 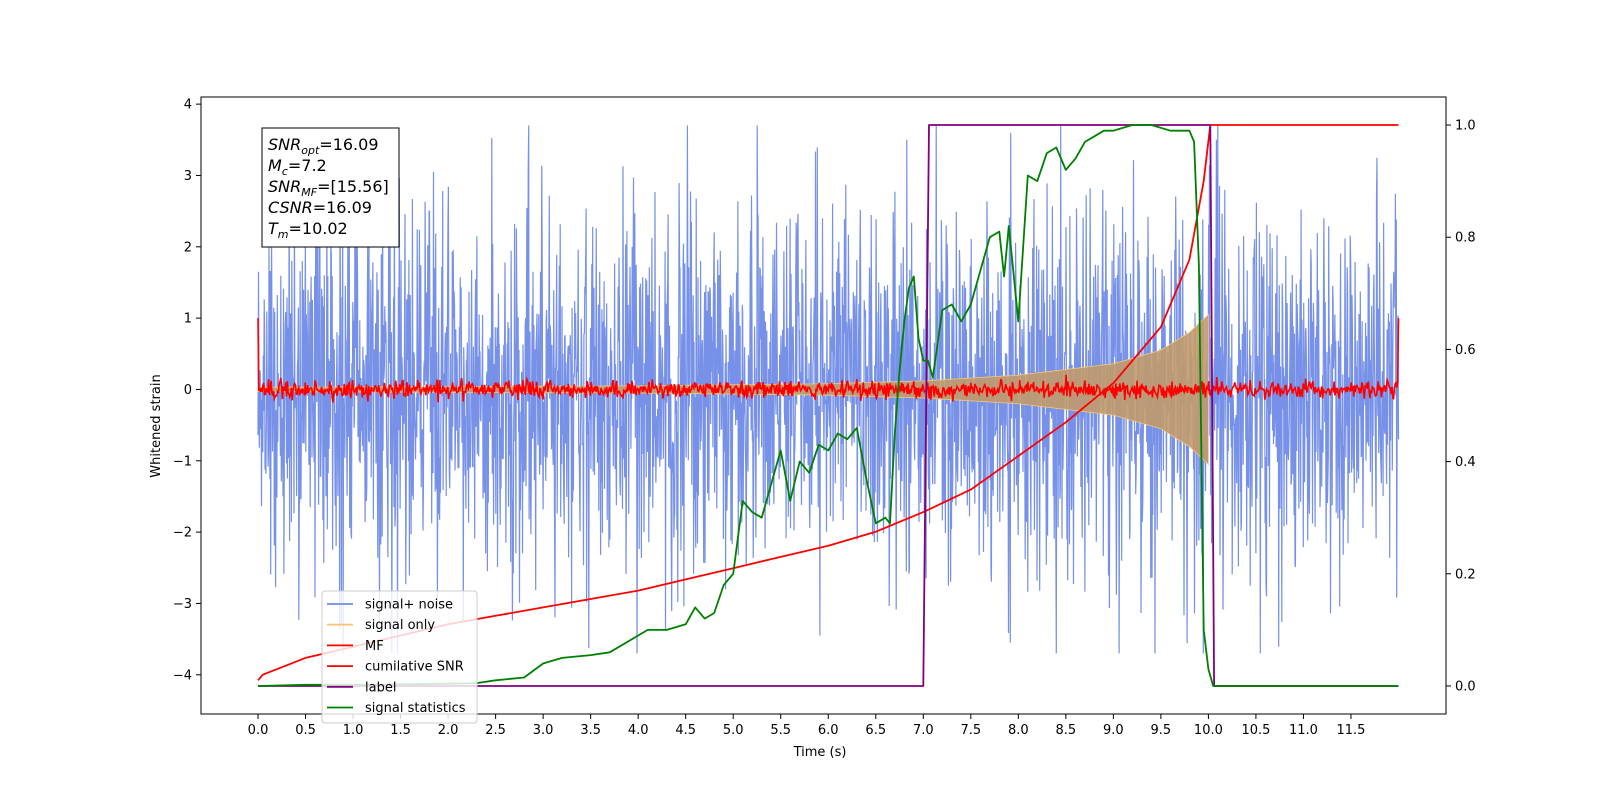 What do you see at coordinates (1113, 730) in the screenshot?
I see `x-tick-label: 9.0` at bounding box center [1113, 730].